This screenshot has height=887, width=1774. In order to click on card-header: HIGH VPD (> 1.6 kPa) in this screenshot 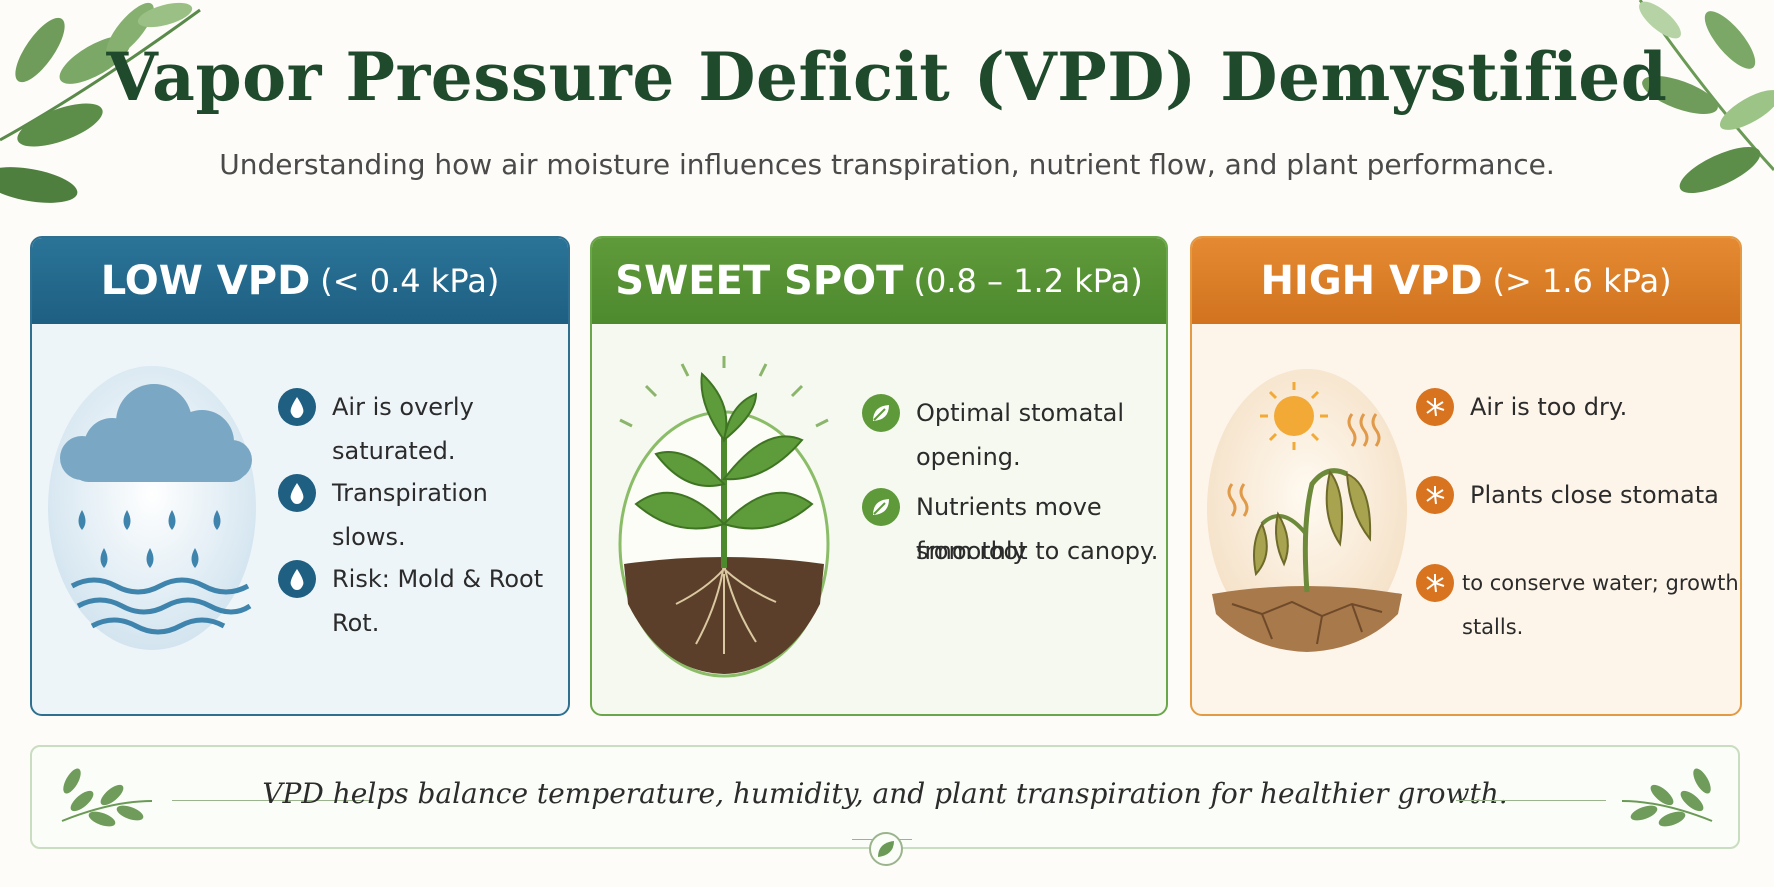, I will do `click(1466, 281)`.